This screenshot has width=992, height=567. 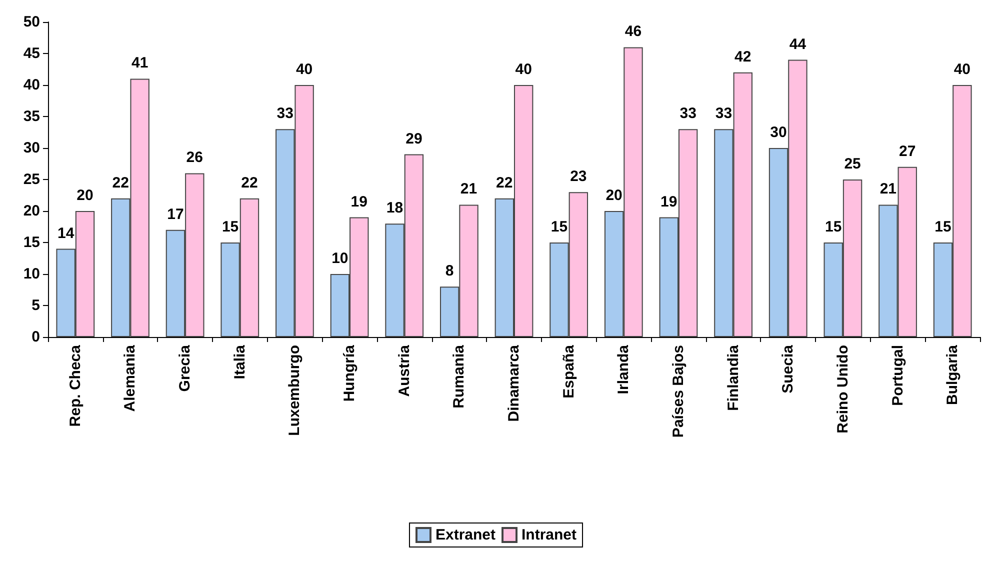 I want to click on data-label: 18, so click(x=395, y=208).